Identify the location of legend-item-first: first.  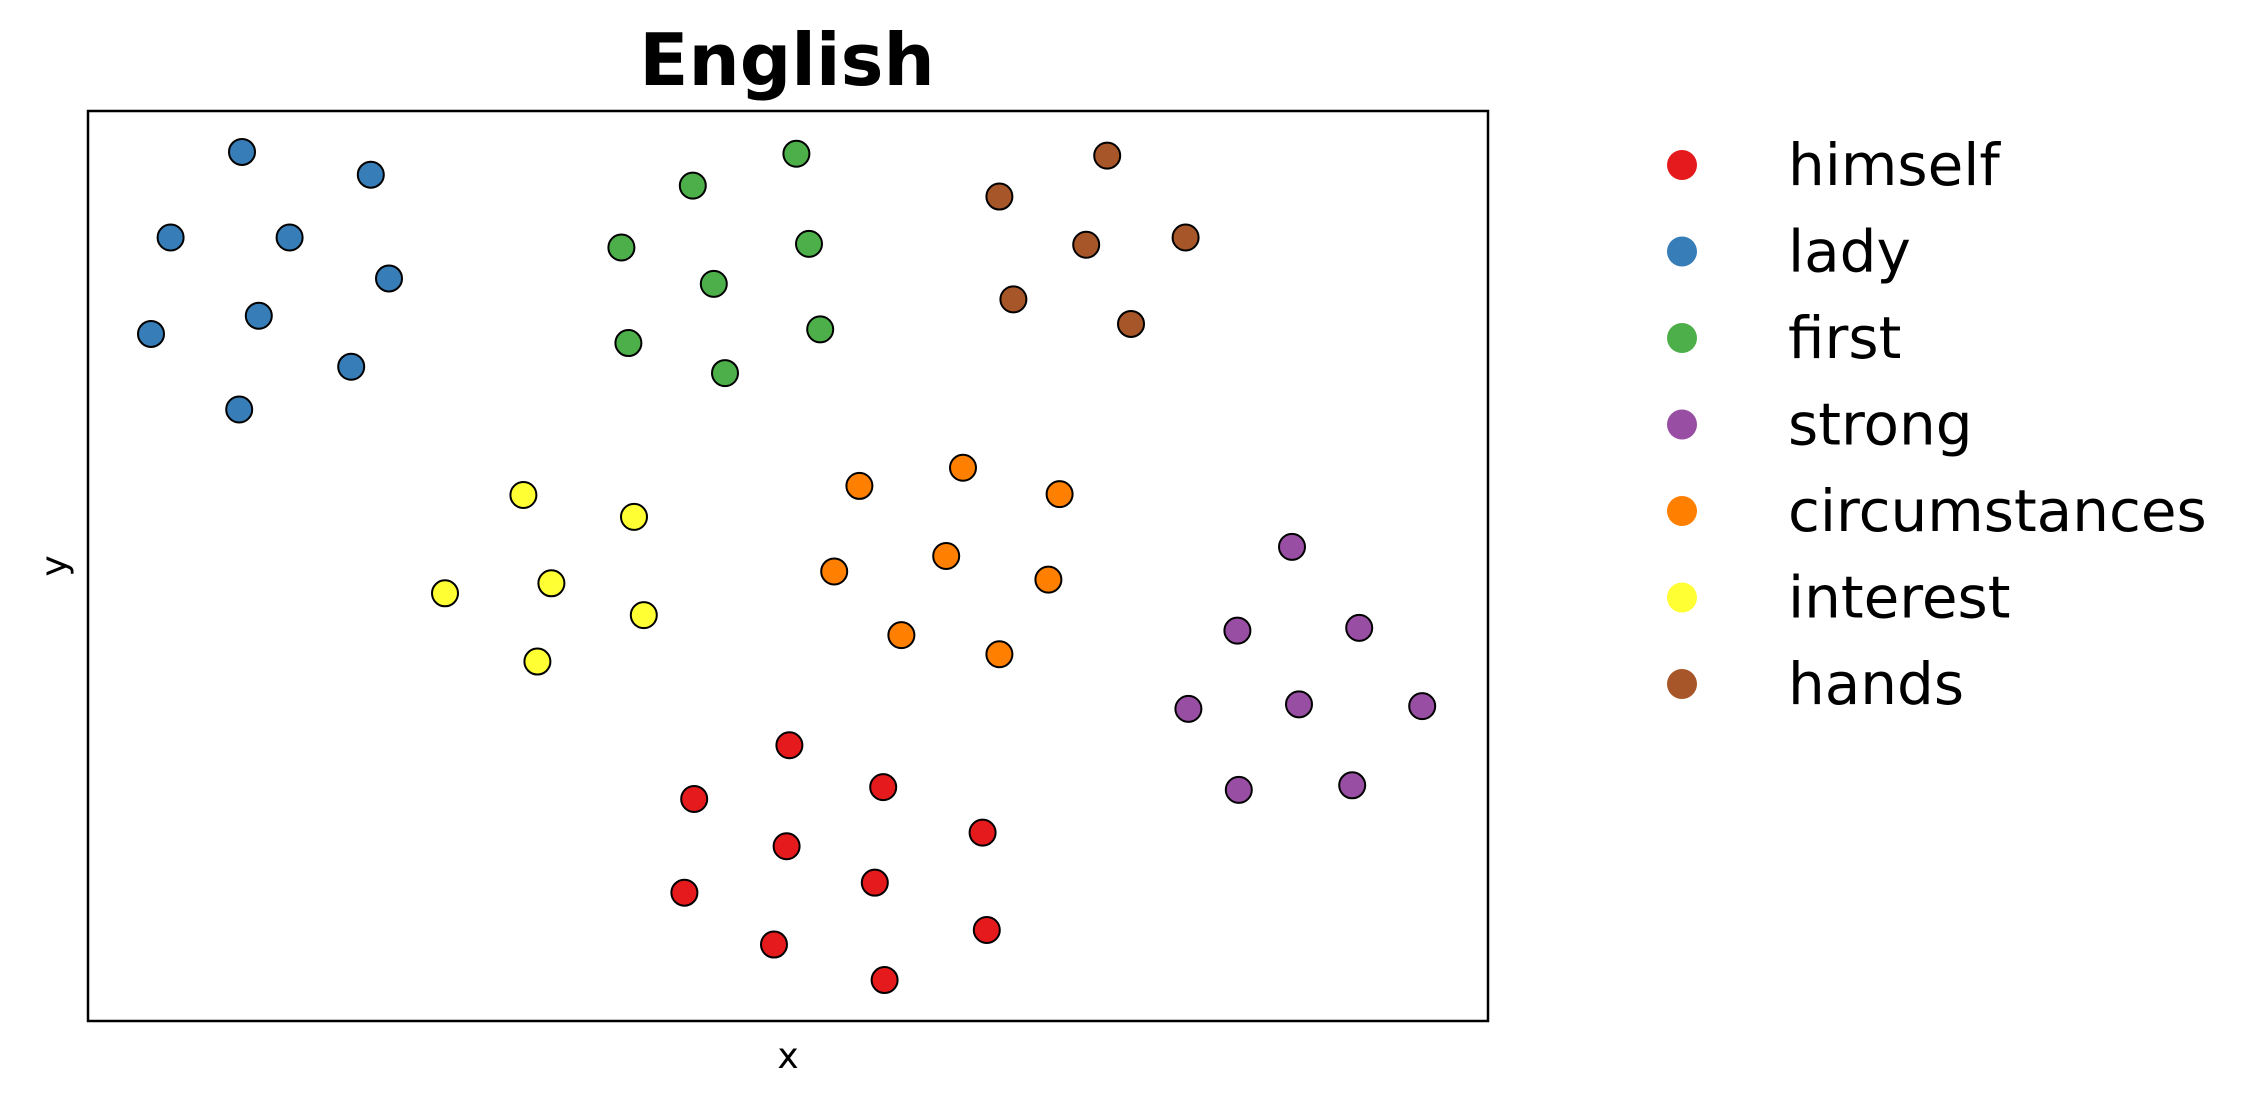
(1784, 338).